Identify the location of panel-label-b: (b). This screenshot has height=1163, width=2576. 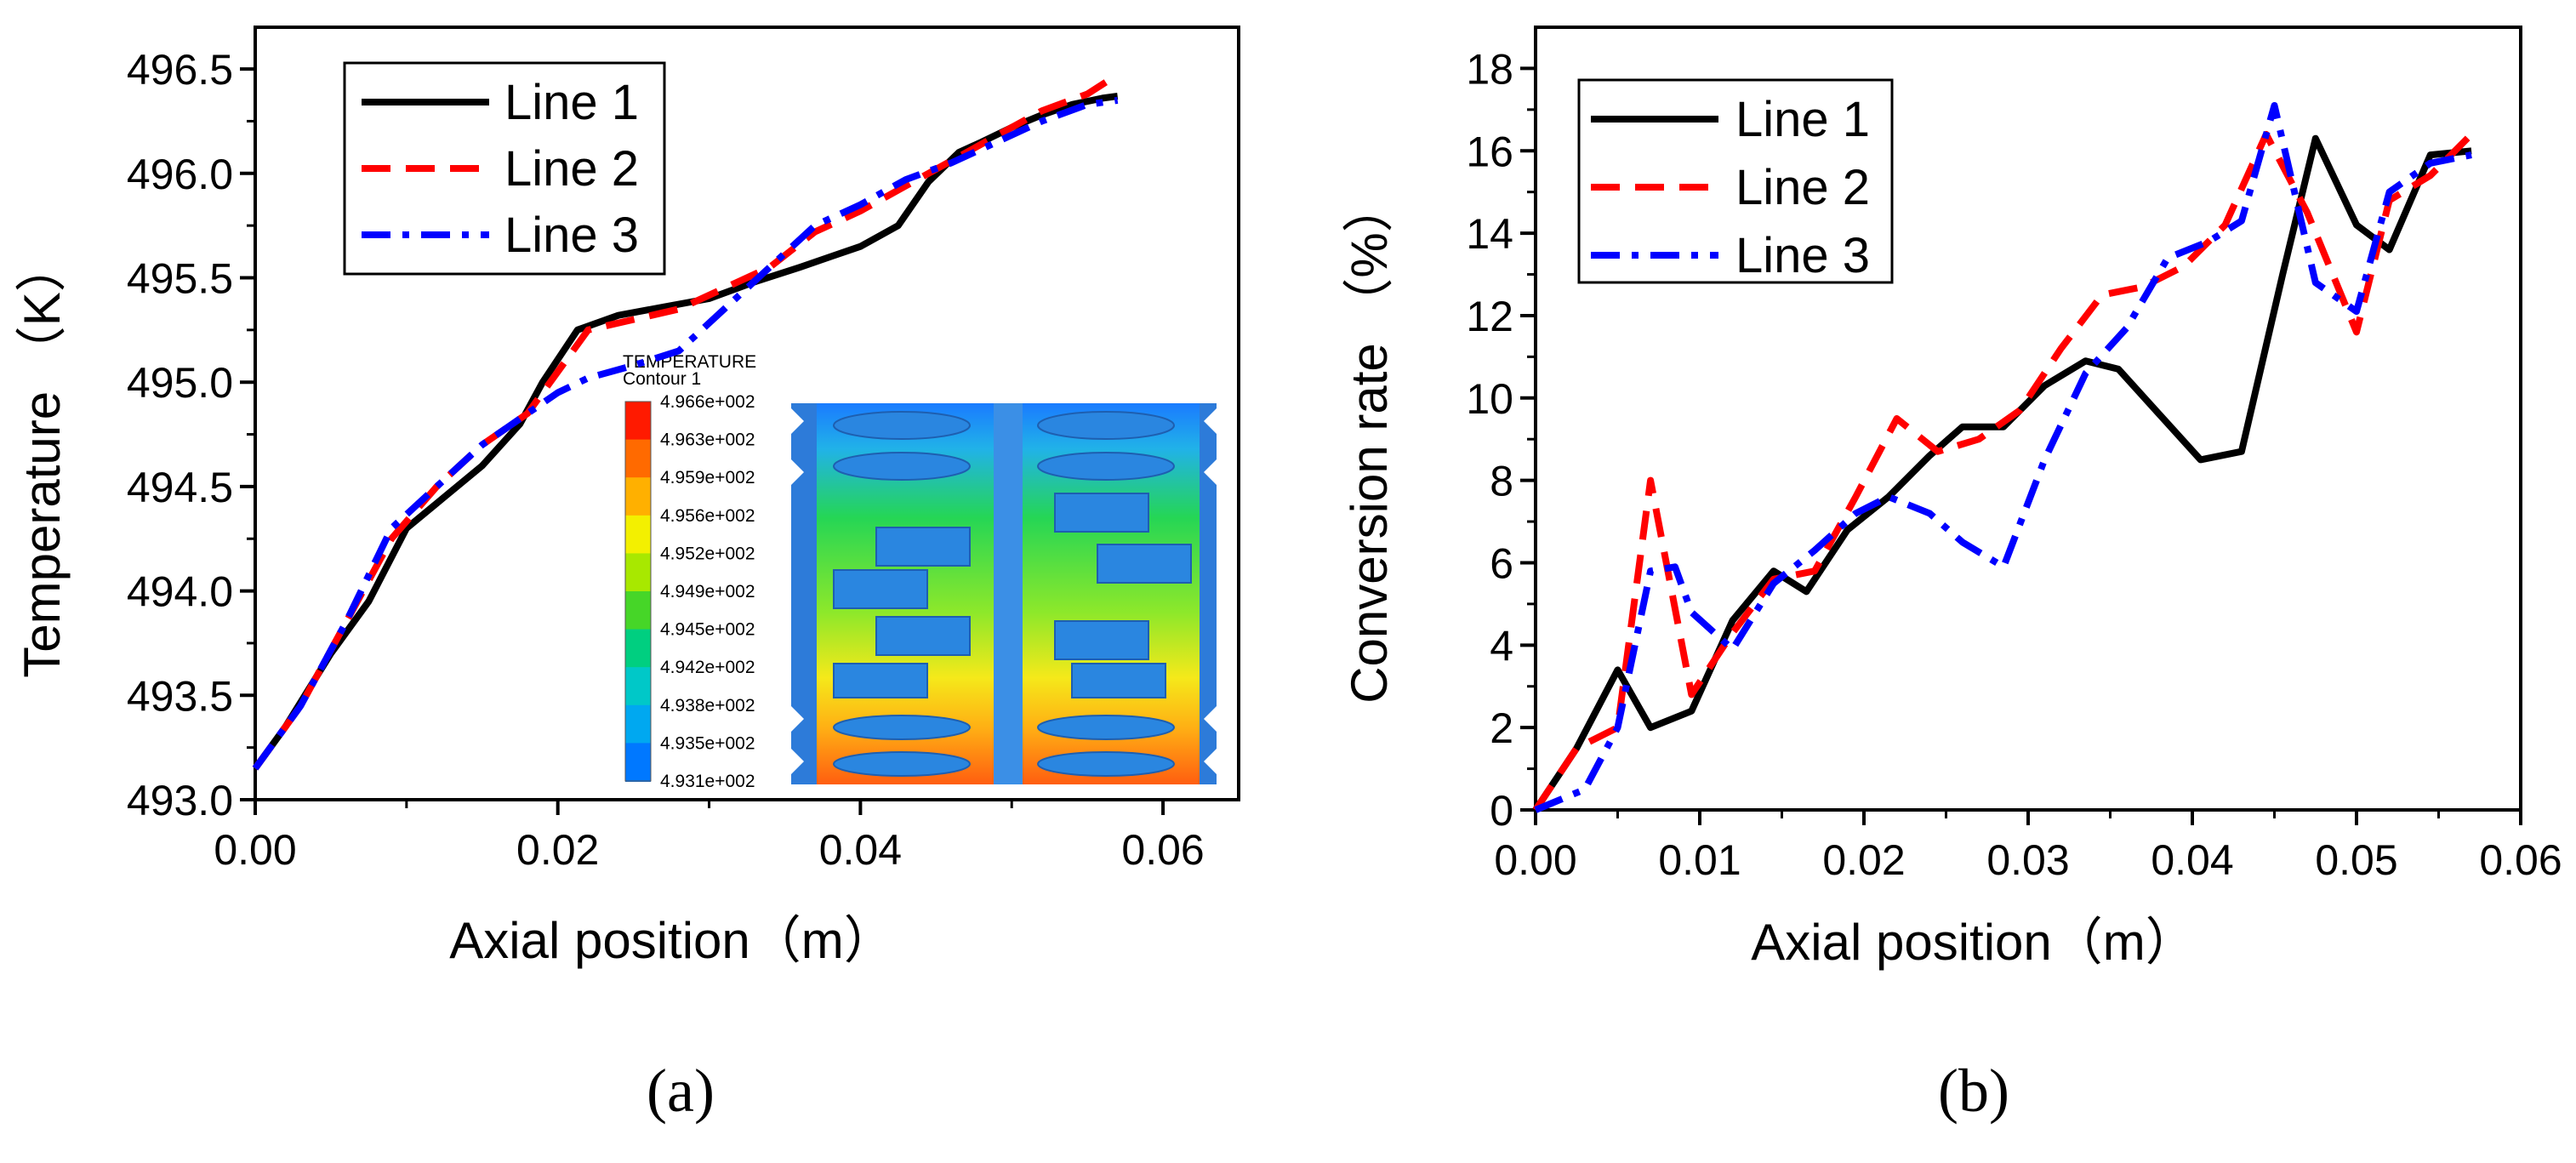
(1974, 1091).